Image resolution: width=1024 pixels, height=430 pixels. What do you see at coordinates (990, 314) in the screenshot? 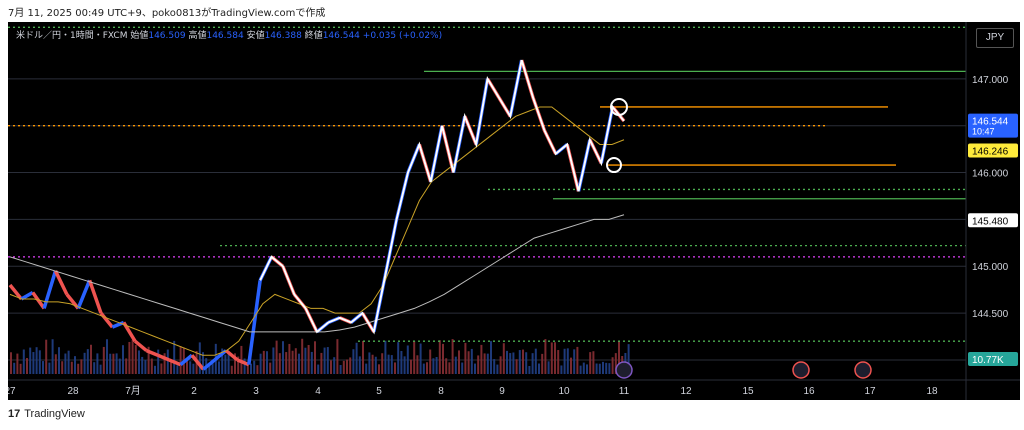
I see `y-tick-label: 144.500` at bounding box center [990, 314].